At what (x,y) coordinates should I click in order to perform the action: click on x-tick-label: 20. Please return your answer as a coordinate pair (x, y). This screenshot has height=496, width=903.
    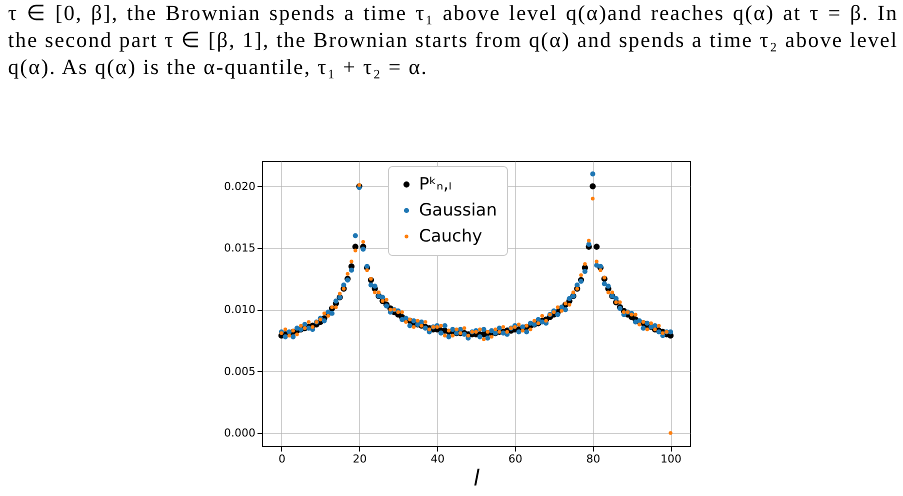
    Looking at the image, I should click on (359, 459).